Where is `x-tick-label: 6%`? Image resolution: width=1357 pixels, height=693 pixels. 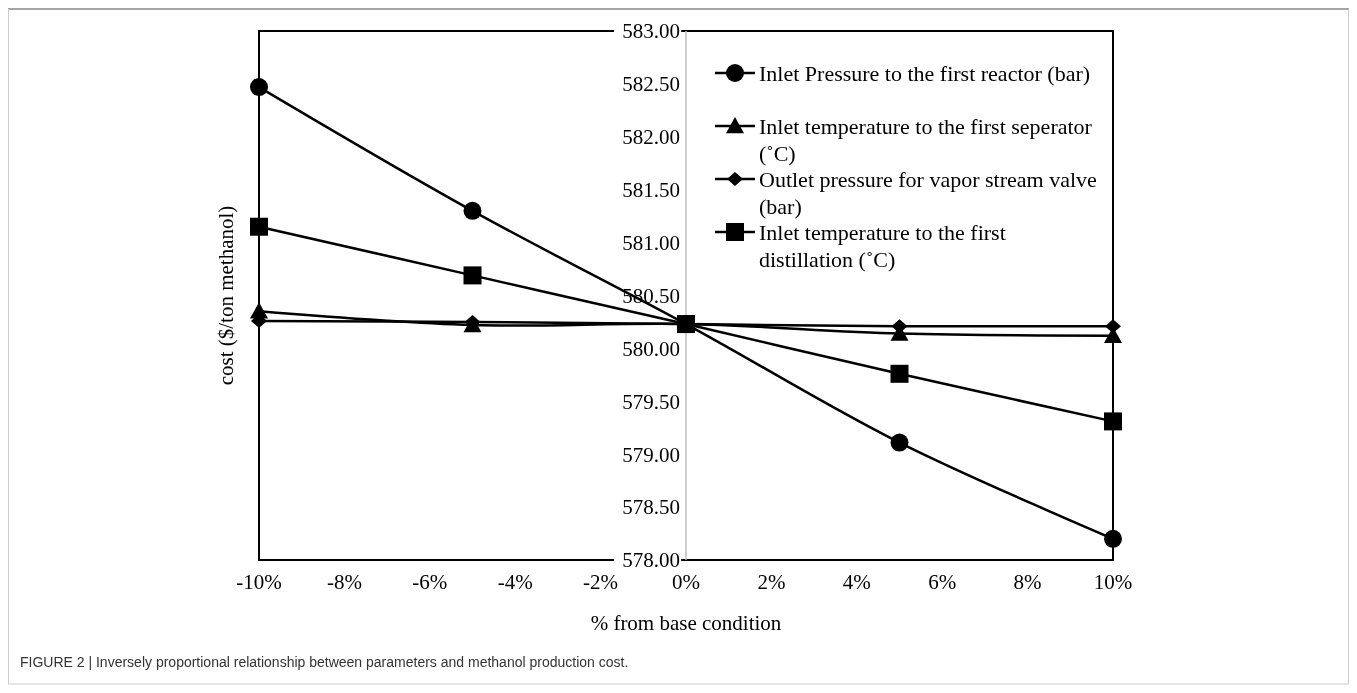 x-tick-label: 6% is located at coordinates (942, 582).